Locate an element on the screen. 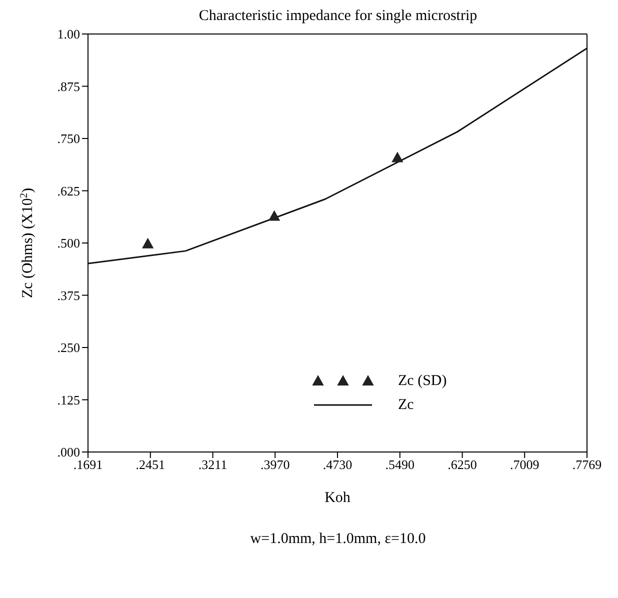 This screenshot has height=598, width=618. y-tick-label: 1.00 is located at coordinates (68, 34).